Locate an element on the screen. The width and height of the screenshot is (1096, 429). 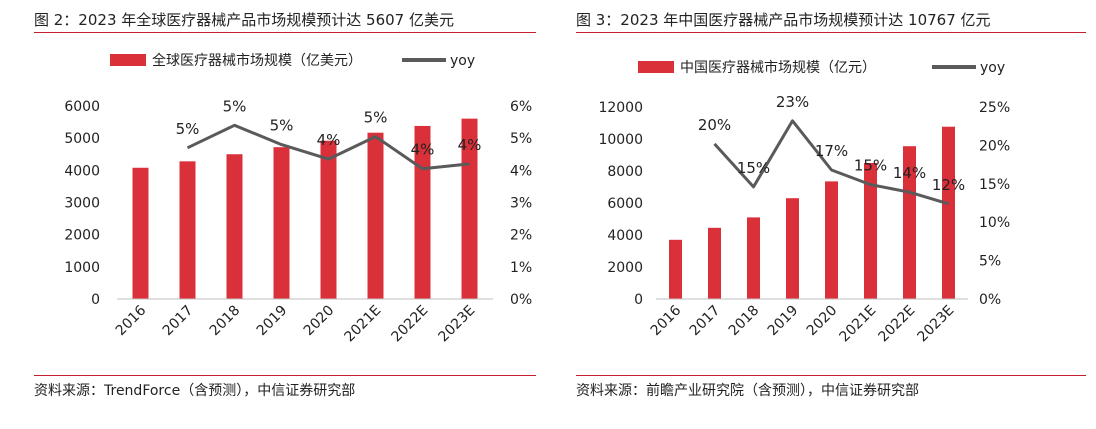
y-right-tick-label: 4% is located at coordinates (521, 171).